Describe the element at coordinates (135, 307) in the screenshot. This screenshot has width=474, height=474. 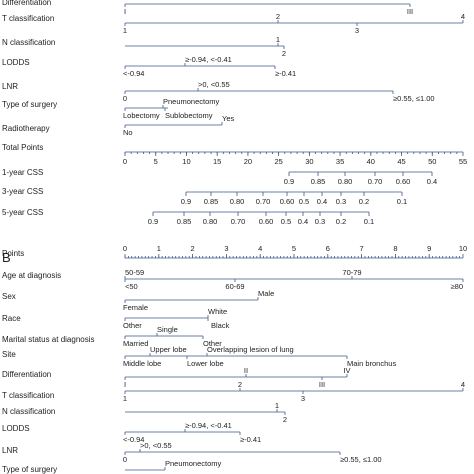
I see `level-label: Female` at that location.